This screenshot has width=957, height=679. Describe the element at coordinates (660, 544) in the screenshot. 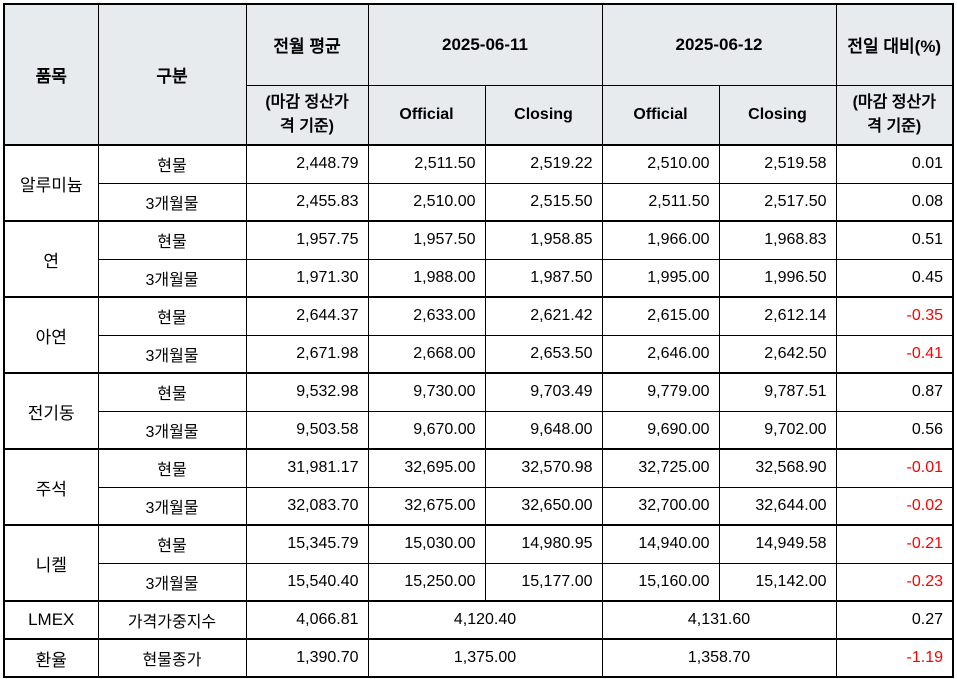

I see `d2-official-cell: 14,940.00` at that location.